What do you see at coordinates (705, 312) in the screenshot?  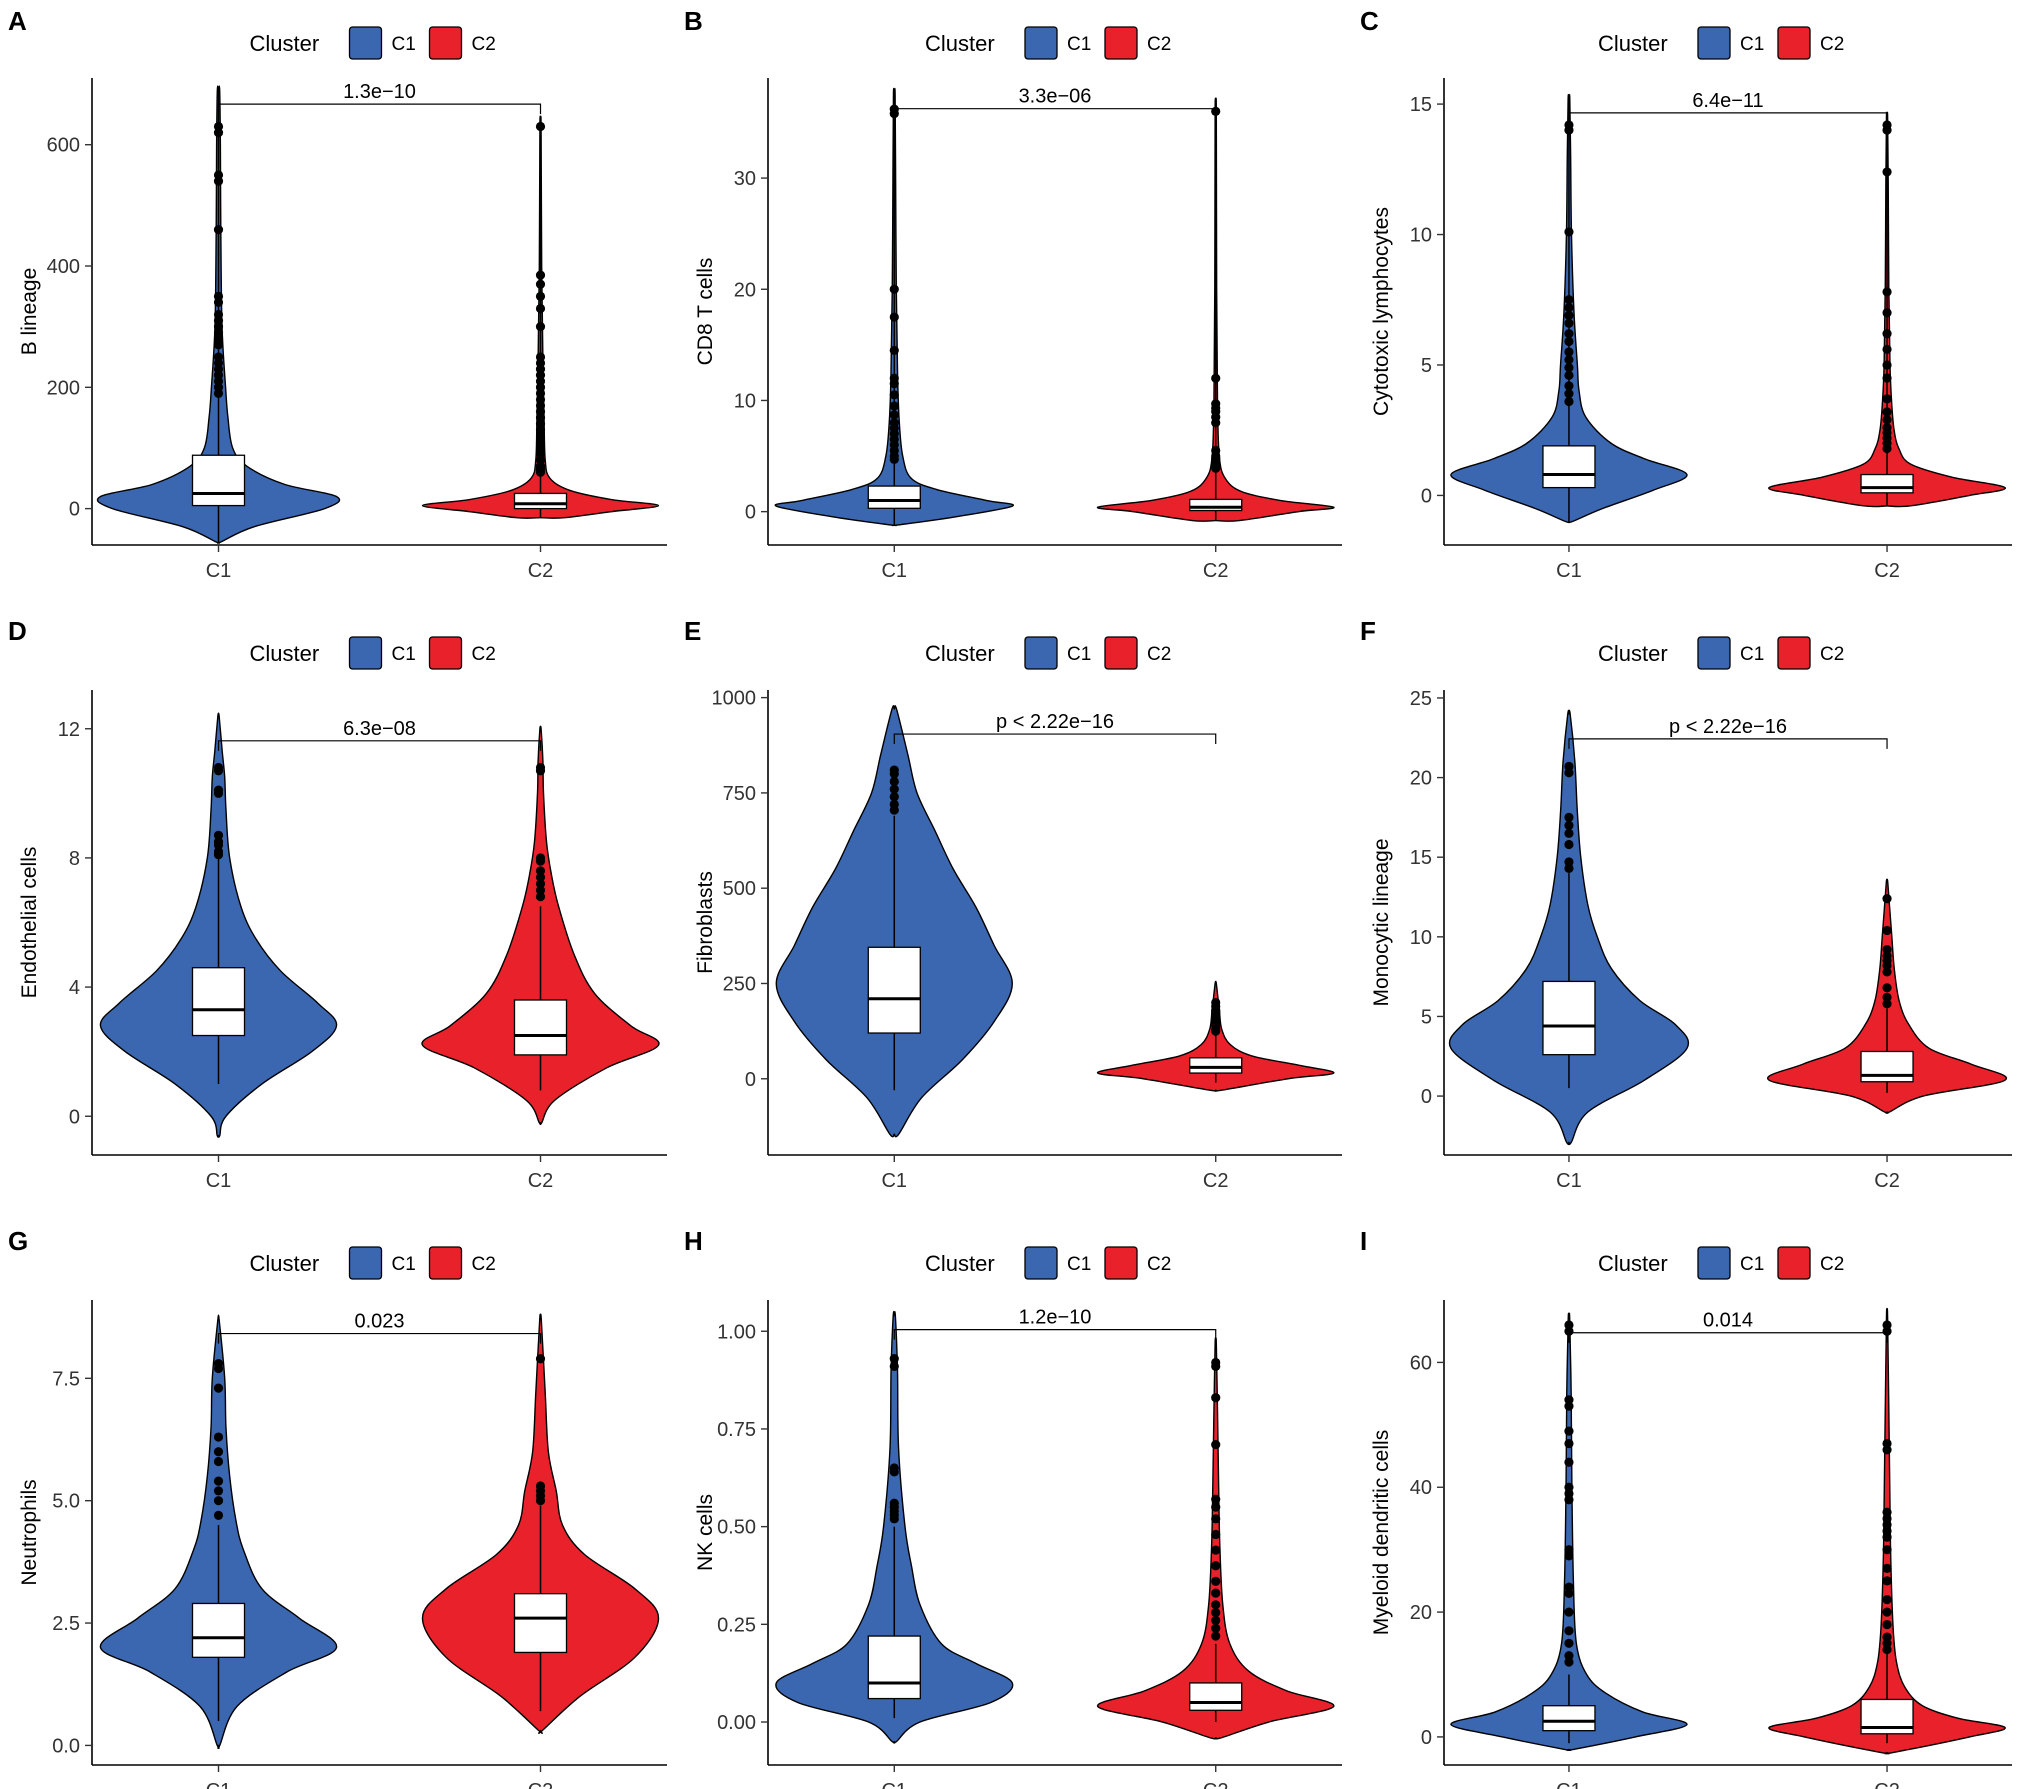 I see `y-axis-title: CD8 T cells` at bounding box center [705, 312].